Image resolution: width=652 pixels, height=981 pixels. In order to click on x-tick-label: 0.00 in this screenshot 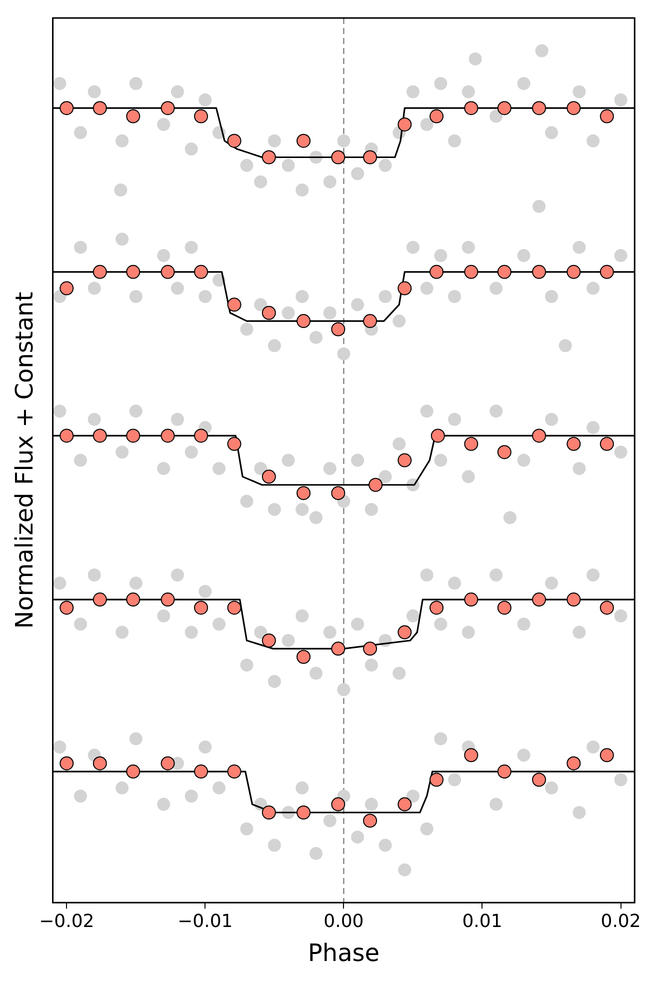, I will do `click(344, 921)`.